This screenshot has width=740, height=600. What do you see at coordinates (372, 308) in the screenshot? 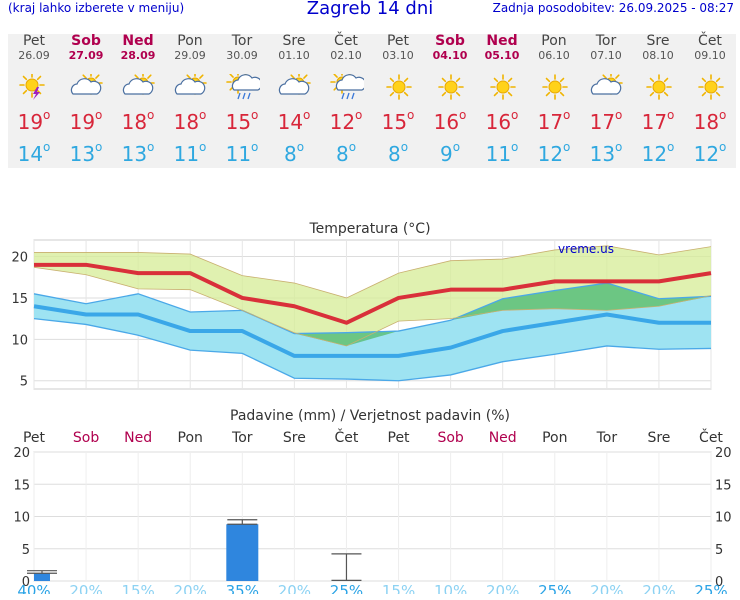
I see `min-temp-upper-bound` at bounding box center [372, 308].